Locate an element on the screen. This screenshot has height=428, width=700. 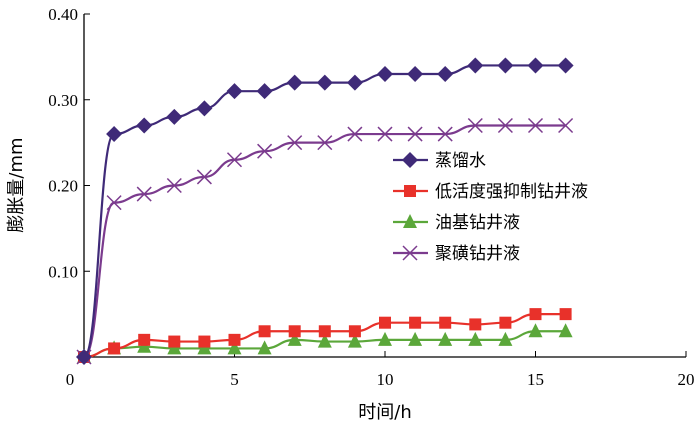
x-axis-label: 时间/h is located at coordinates (384, 412).